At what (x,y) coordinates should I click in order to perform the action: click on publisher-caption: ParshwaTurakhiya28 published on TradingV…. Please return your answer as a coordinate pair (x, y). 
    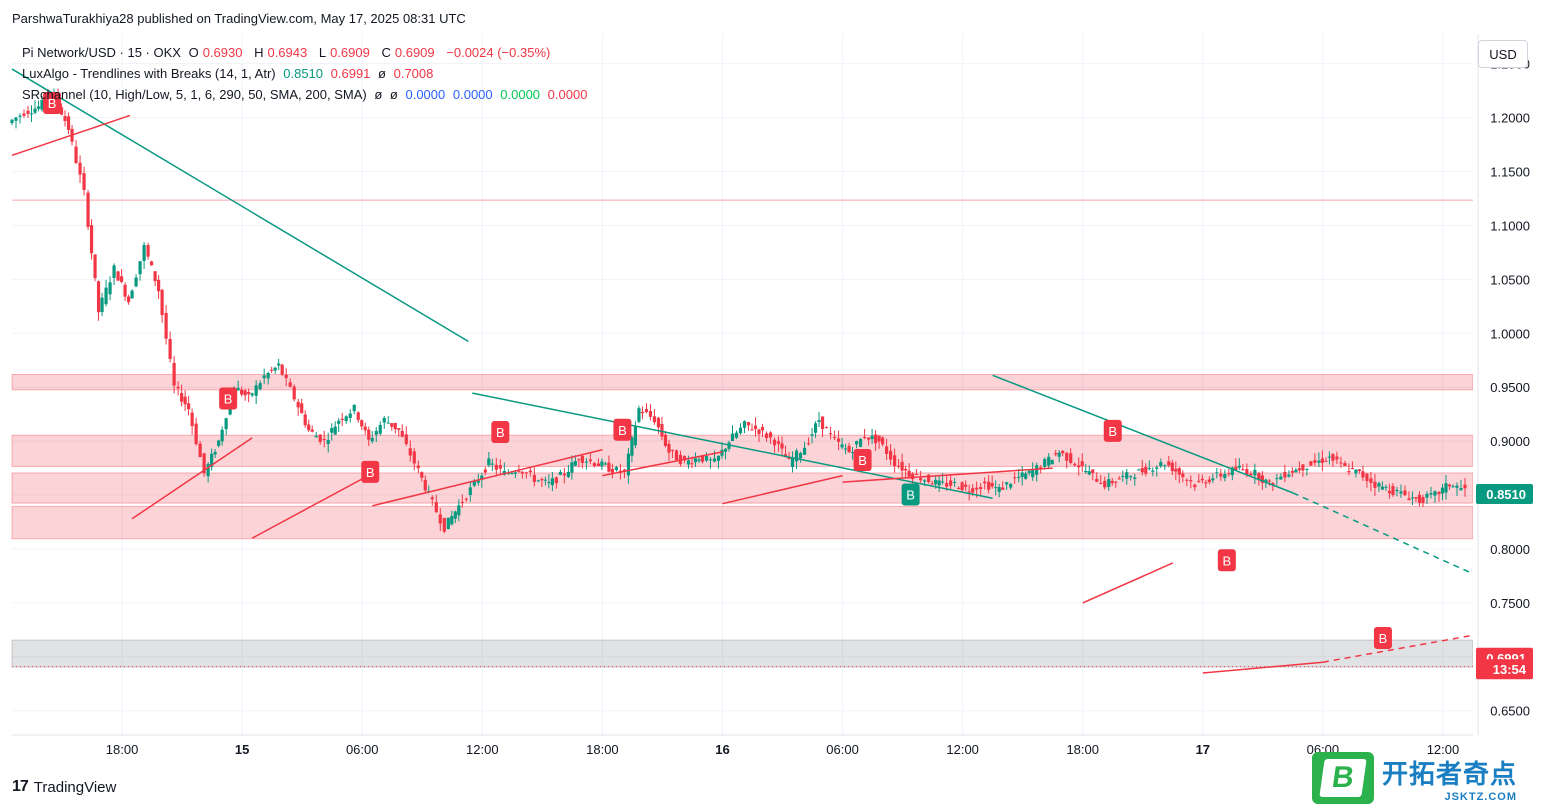
    Looking at the image, I should click on (239, 18).